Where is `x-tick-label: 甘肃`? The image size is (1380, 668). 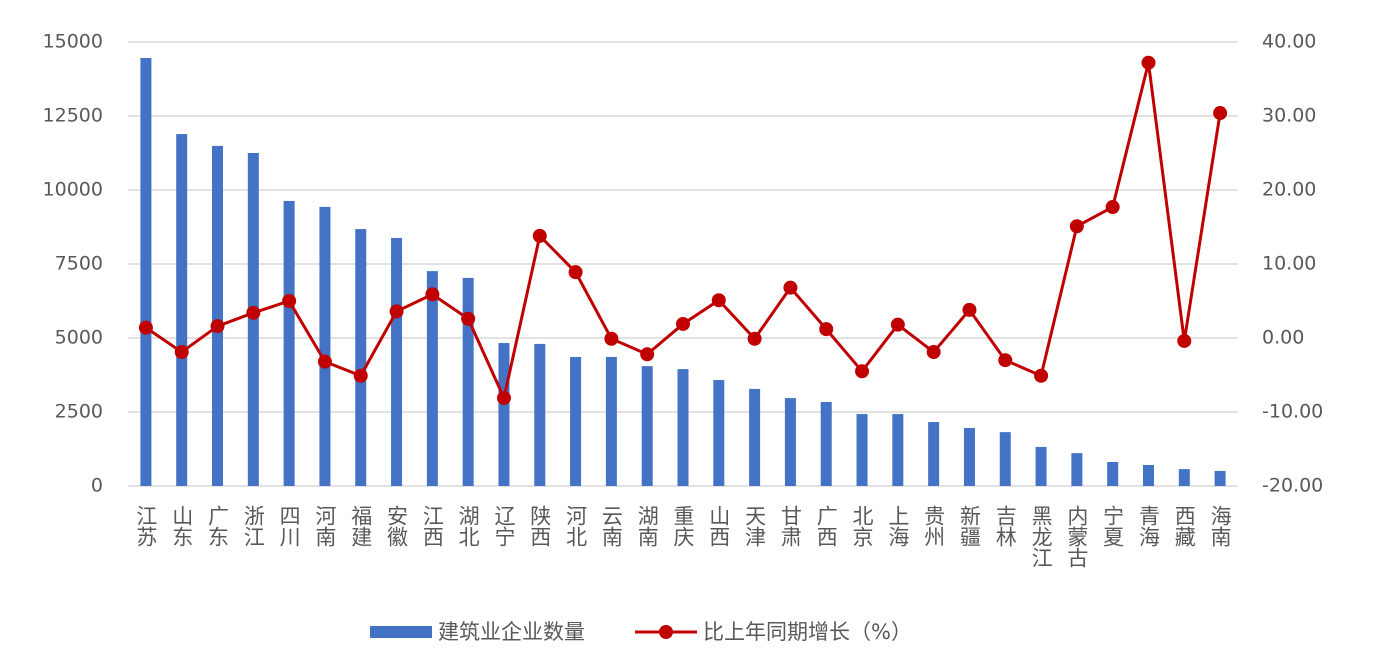
x-tick-label: 甘肃 is located at coordinates (790, 526).